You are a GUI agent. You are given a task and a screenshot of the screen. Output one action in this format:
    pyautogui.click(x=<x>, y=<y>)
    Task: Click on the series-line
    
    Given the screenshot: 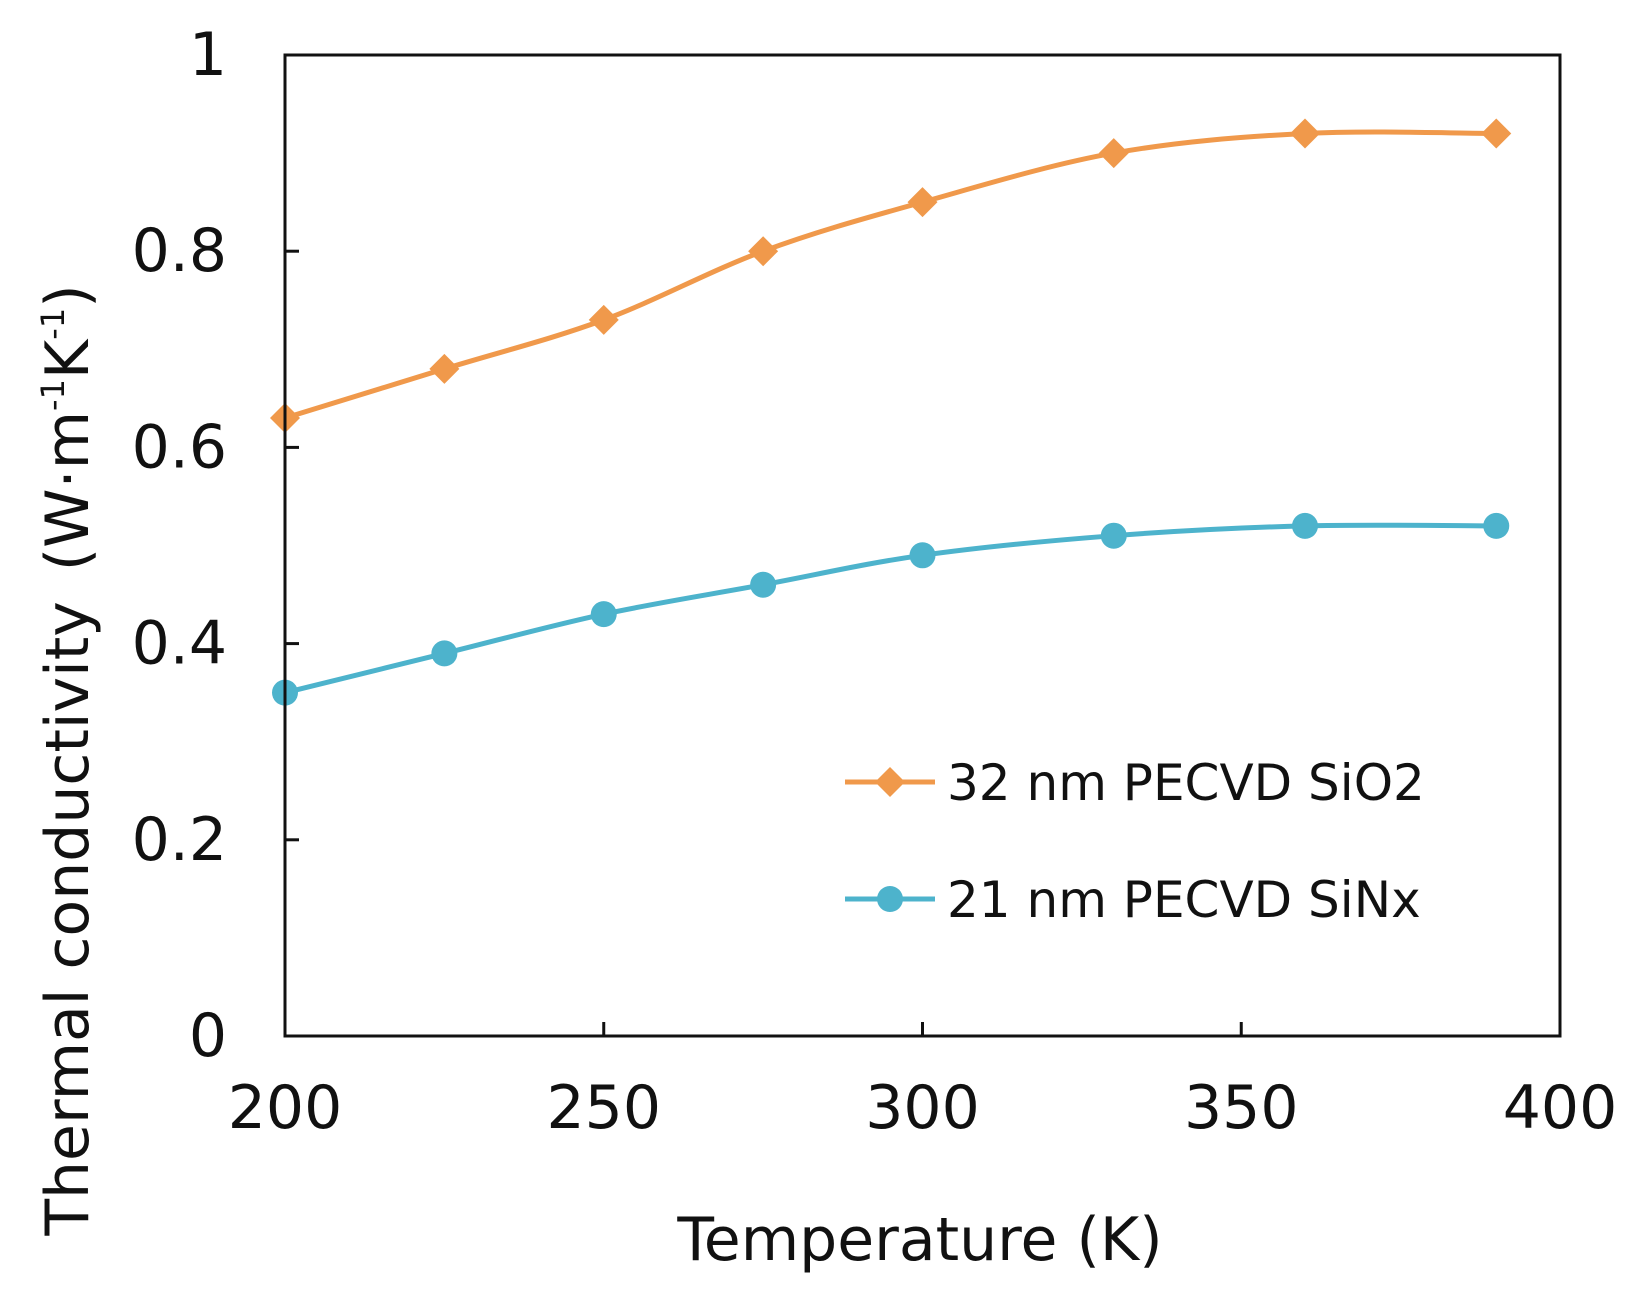 What is the action you would take?
    pyautogui.click(x=890, y=609)
    